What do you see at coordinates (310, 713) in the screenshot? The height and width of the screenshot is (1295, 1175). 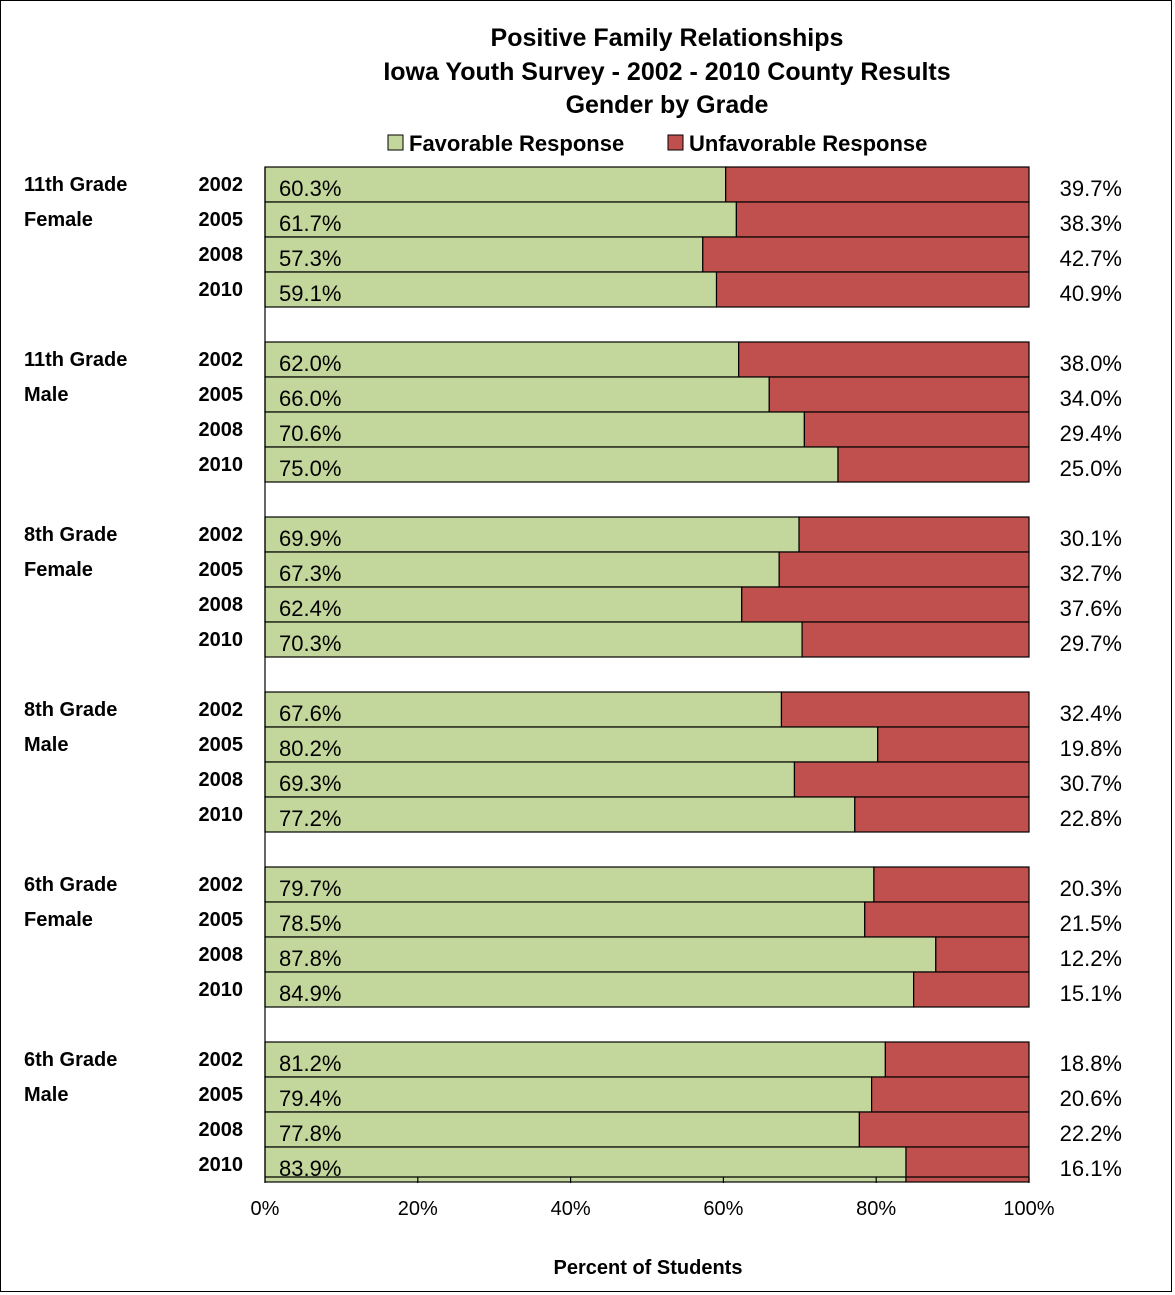 I see `data-label-favorable: 67.6%` at bounding box center [310, 713].